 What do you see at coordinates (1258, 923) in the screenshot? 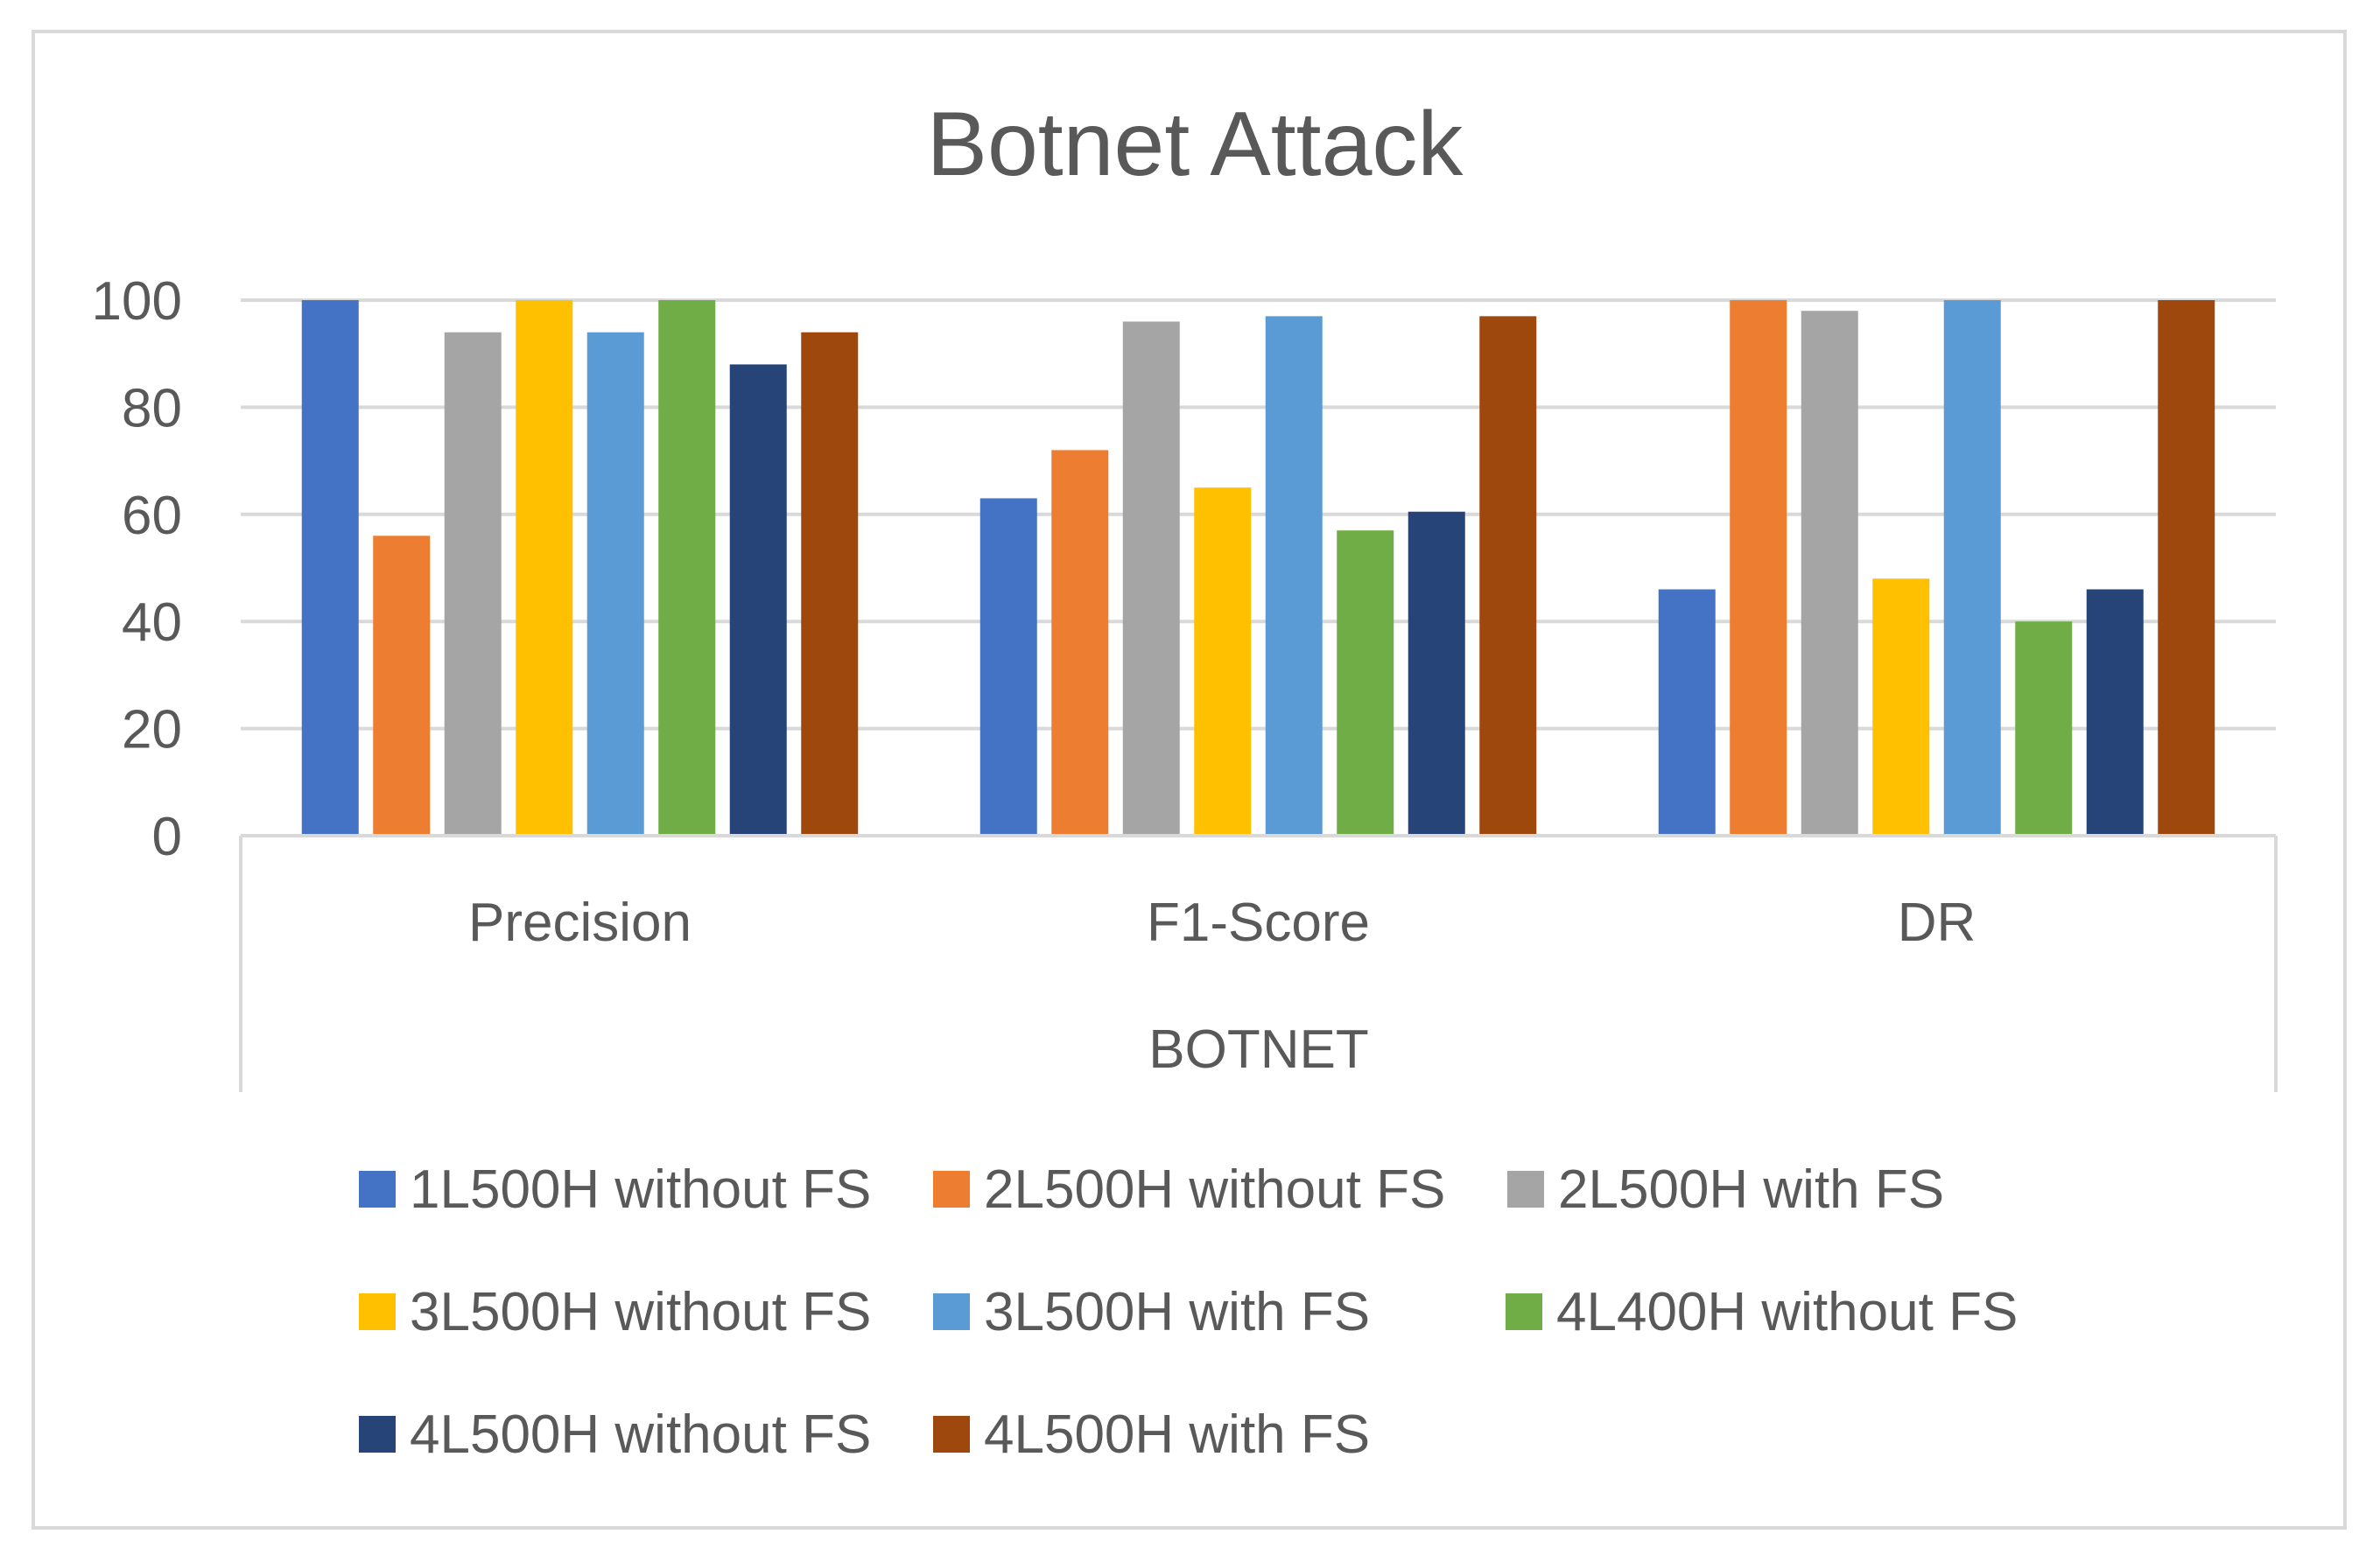
I see `x-tick-label: F1-Score` at bounding box center [1258, 923].